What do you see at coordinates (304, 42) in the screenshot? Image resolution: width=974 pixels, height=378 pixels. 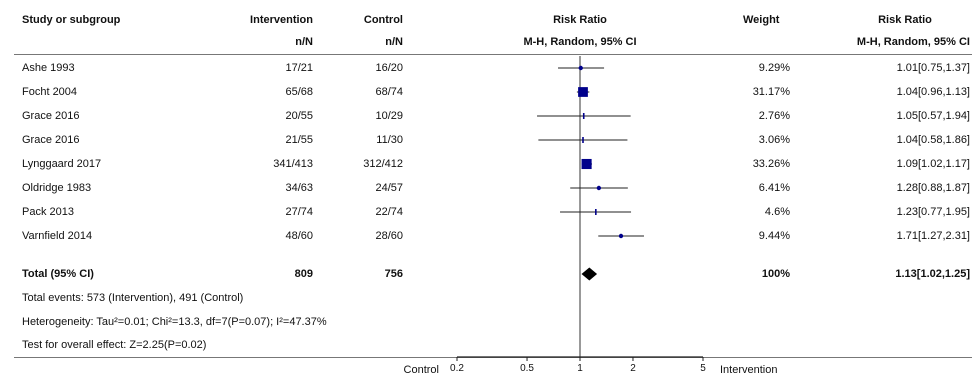 I see `header-intervention-sub: n/N` at bounding box center [304, 42].